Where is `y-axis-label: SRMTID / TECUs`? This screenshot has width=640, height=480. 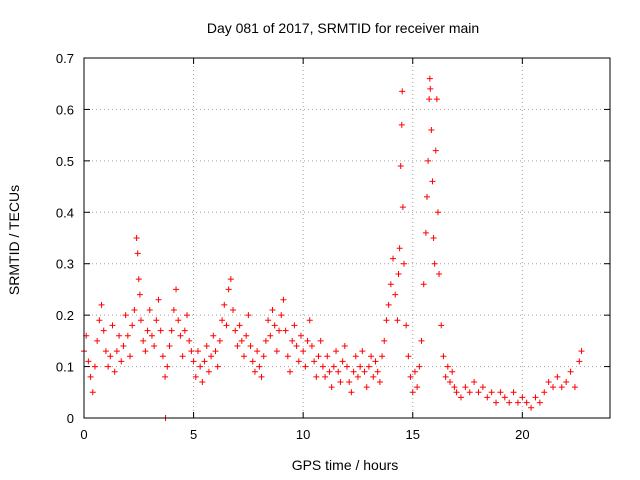 y-axis-label: SRMTID / TECUs is located at coordinates (14, 240).